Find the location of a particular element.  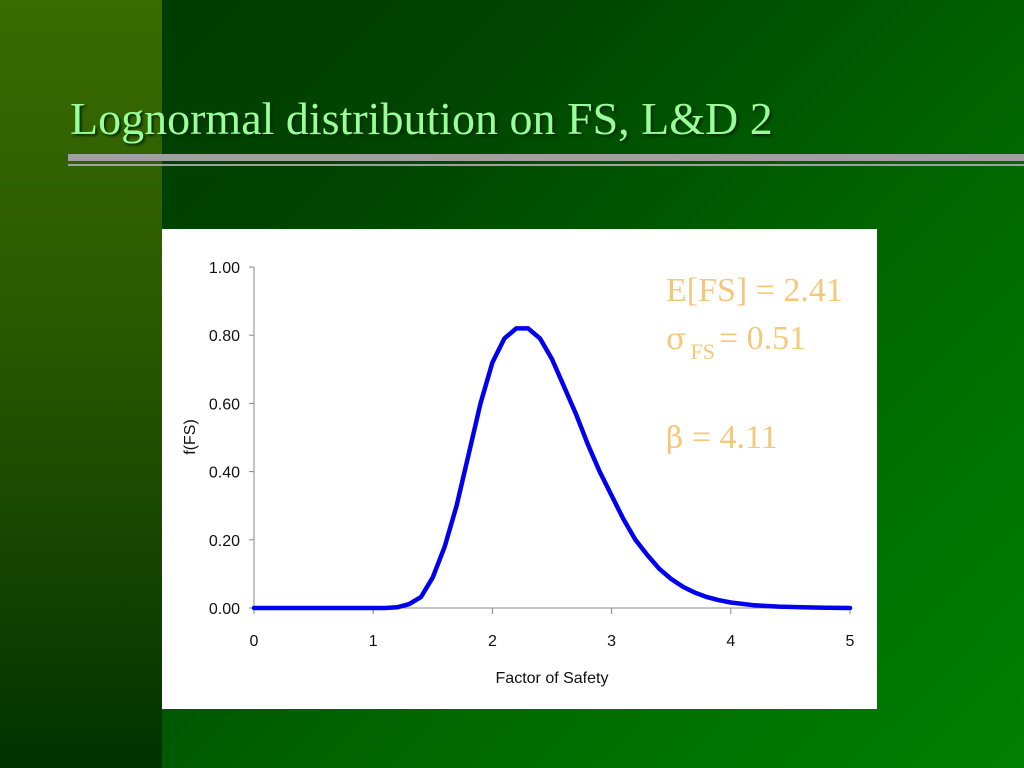

sigma-subscript: FS is located at coordinates (702, 351).